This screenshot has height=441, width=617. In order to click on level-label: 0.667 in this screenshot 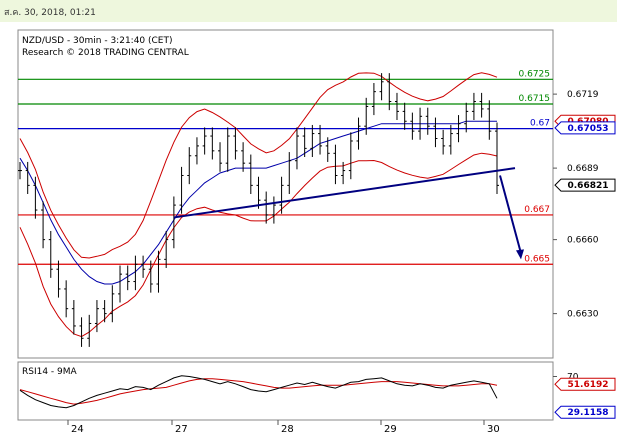, I will do `click(537, 210)`.